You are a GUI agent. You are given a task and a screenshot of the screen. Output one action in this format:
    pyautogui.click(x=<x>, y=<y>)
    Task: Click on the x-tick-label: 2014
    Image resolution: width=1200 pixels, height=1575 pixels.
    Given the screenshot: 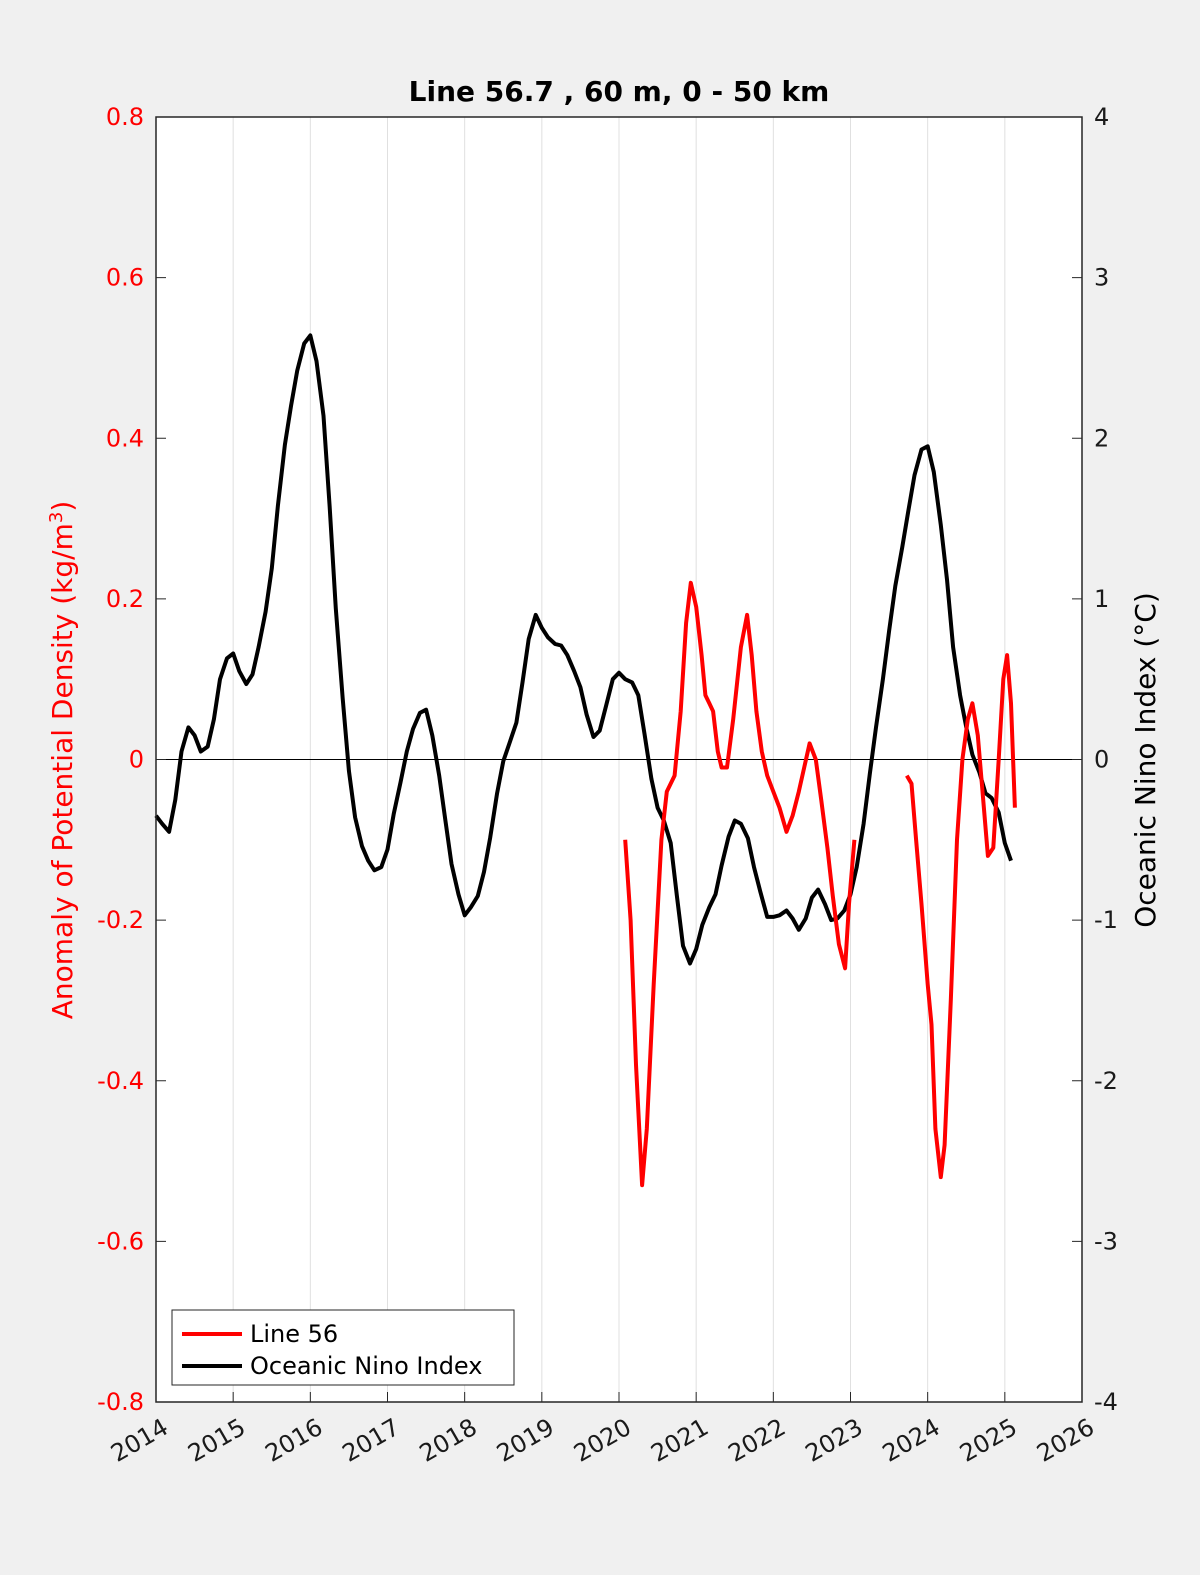 What is the action you would take?
    pyautogui.click(x=139, y=1440)
    